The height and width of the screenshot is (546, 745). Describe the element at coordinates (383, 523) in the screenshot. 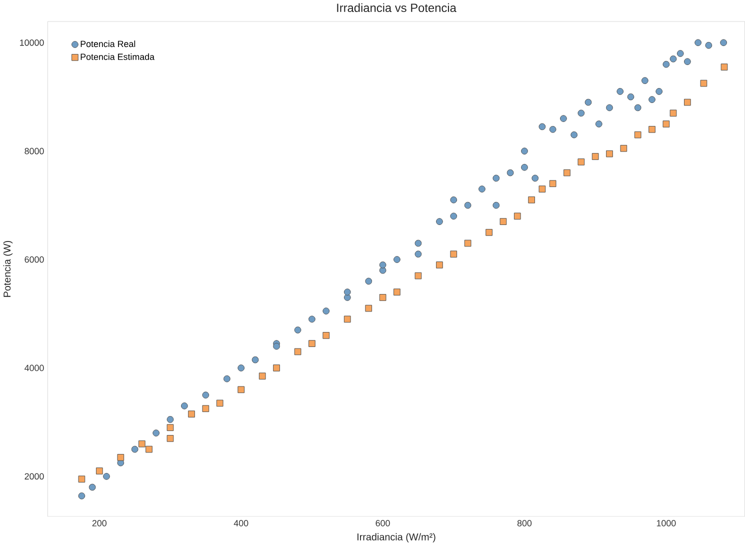

I see `x-tick-label: 600` at that location.